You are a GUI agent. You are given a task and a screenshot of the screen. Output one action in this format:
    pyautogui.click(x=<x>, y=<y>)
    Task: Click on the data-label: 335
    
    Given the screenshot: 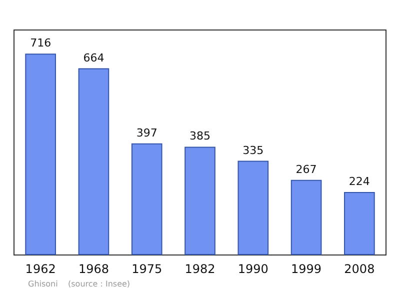 What is the action you would take?
    pyautogui.click(x=253, y=150)
    